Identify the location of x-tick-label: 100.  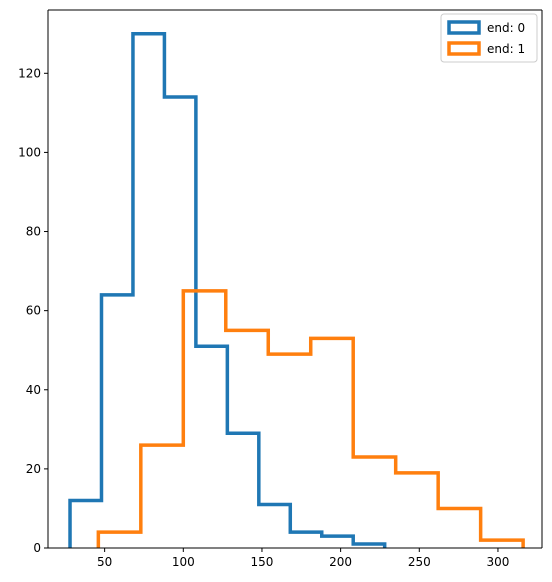
(183, 562).